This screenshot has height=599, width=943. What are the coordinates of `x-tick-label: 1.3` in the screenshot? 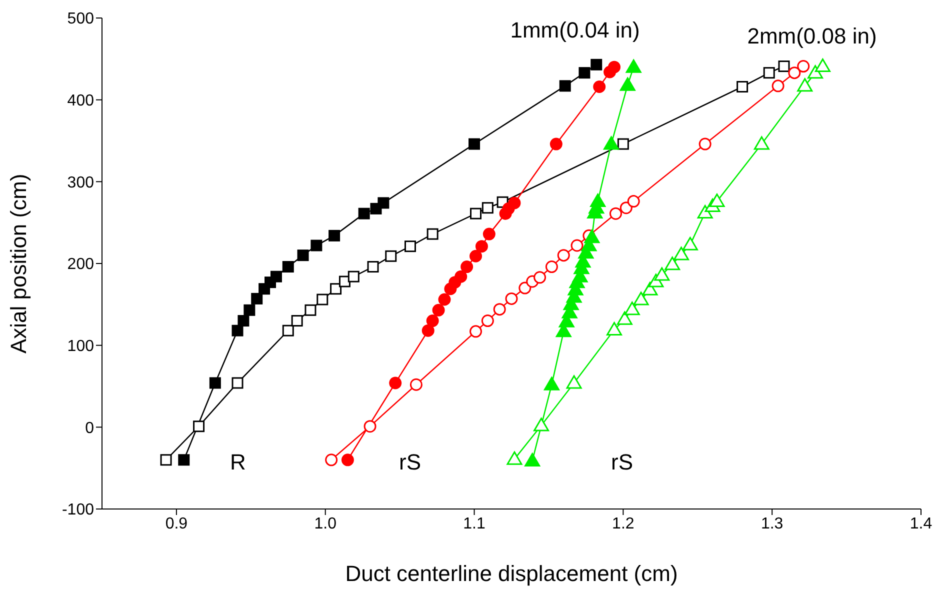 It's located at (772, 523).